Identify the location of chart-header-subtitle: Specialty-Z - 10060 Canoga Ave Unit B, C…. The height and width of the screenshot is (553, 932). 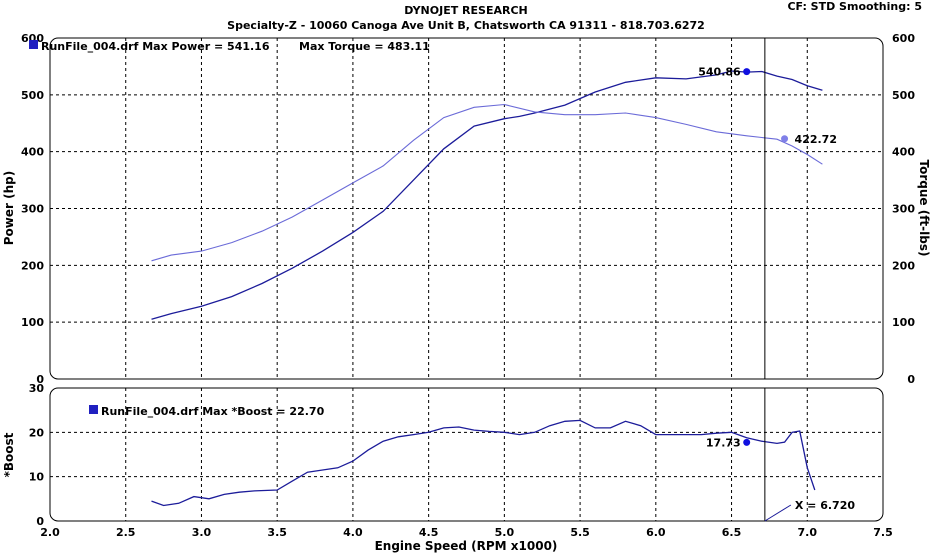
(466, 25).